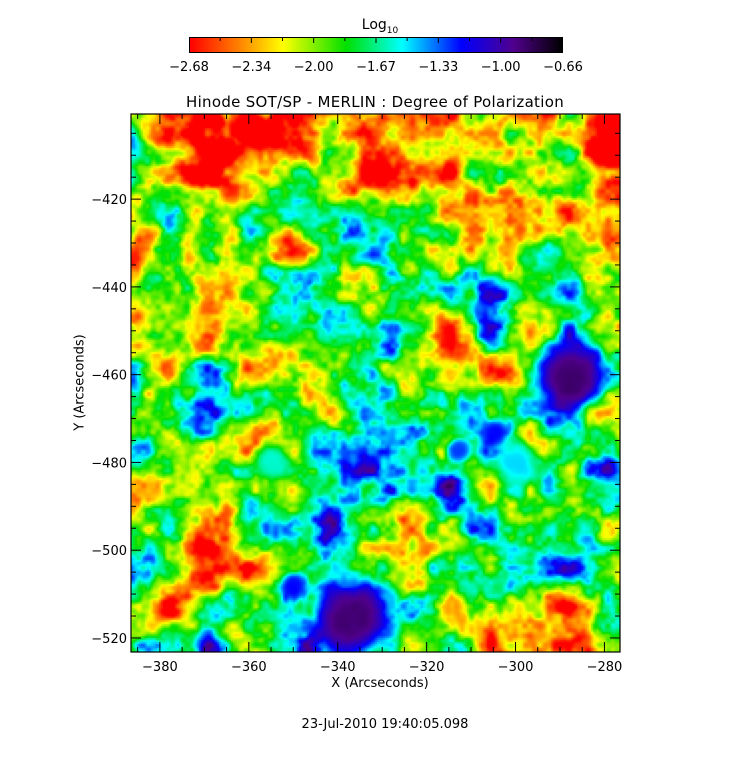  I want to click on colorbar-tick-label: −1.33, so click(438, 67).